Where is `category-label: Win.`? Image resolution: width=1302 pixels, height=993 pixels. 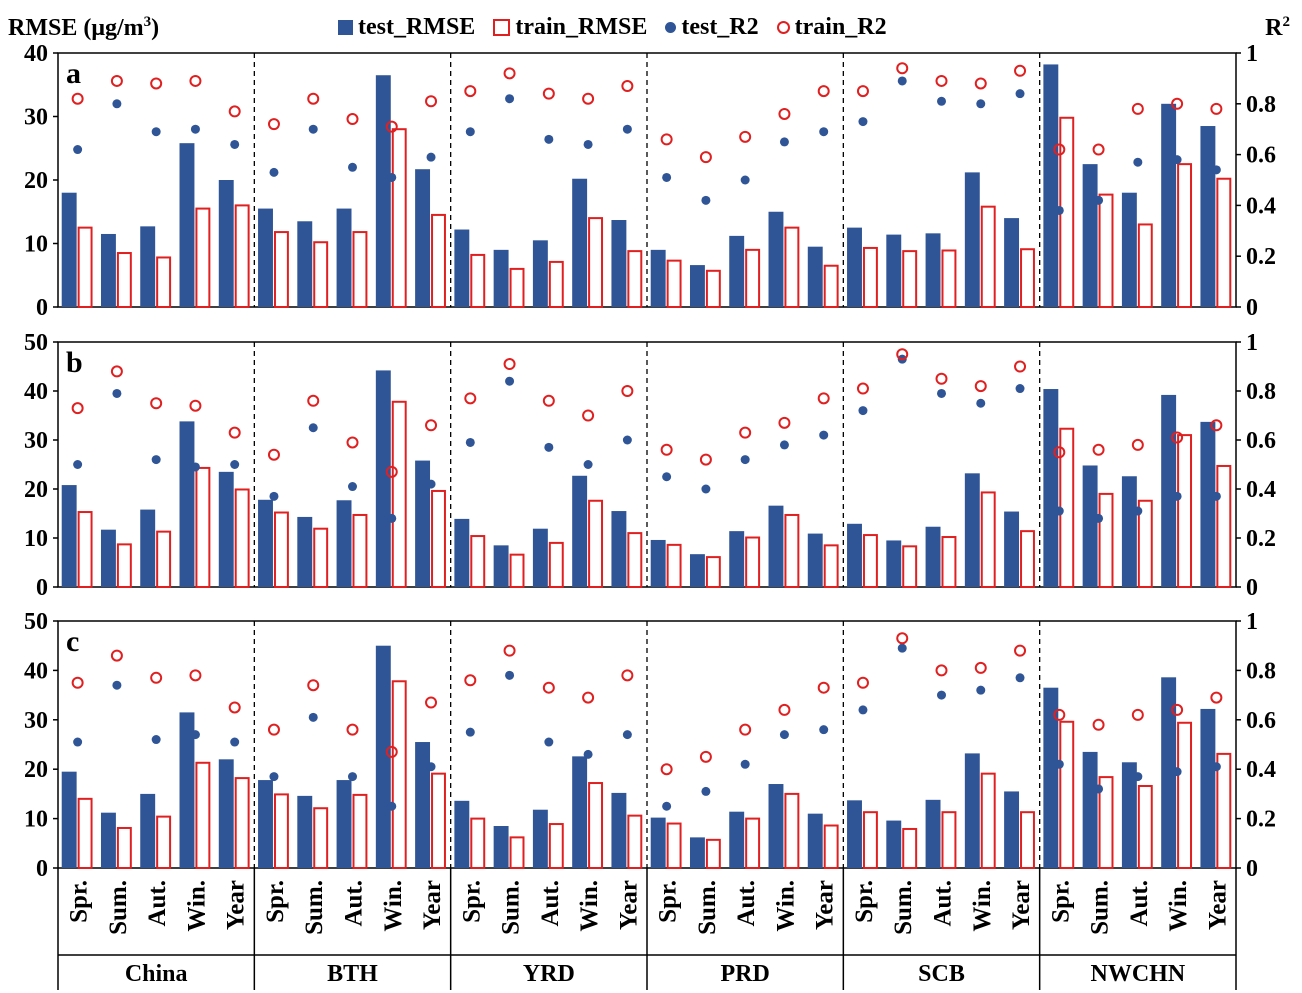 category-label: Win. is located at coordinates (393, 906).